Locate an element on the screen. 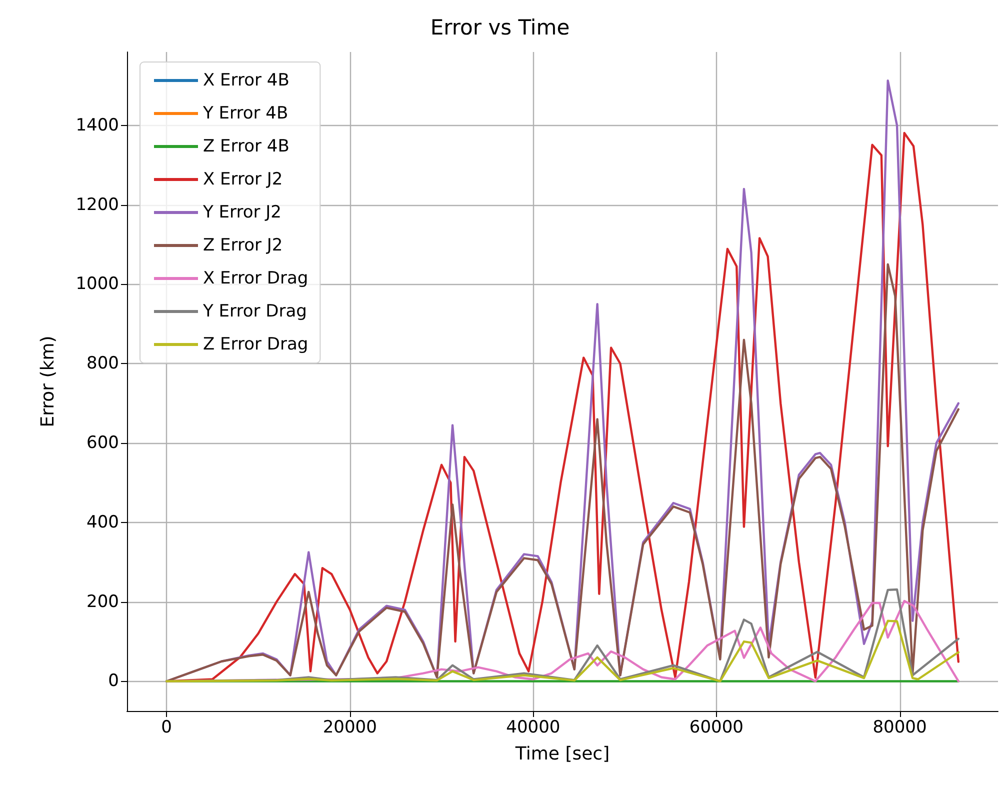 This screenshot has width=1000, height=791. y-tick-label: 200 is located at coordinates (102, 602).